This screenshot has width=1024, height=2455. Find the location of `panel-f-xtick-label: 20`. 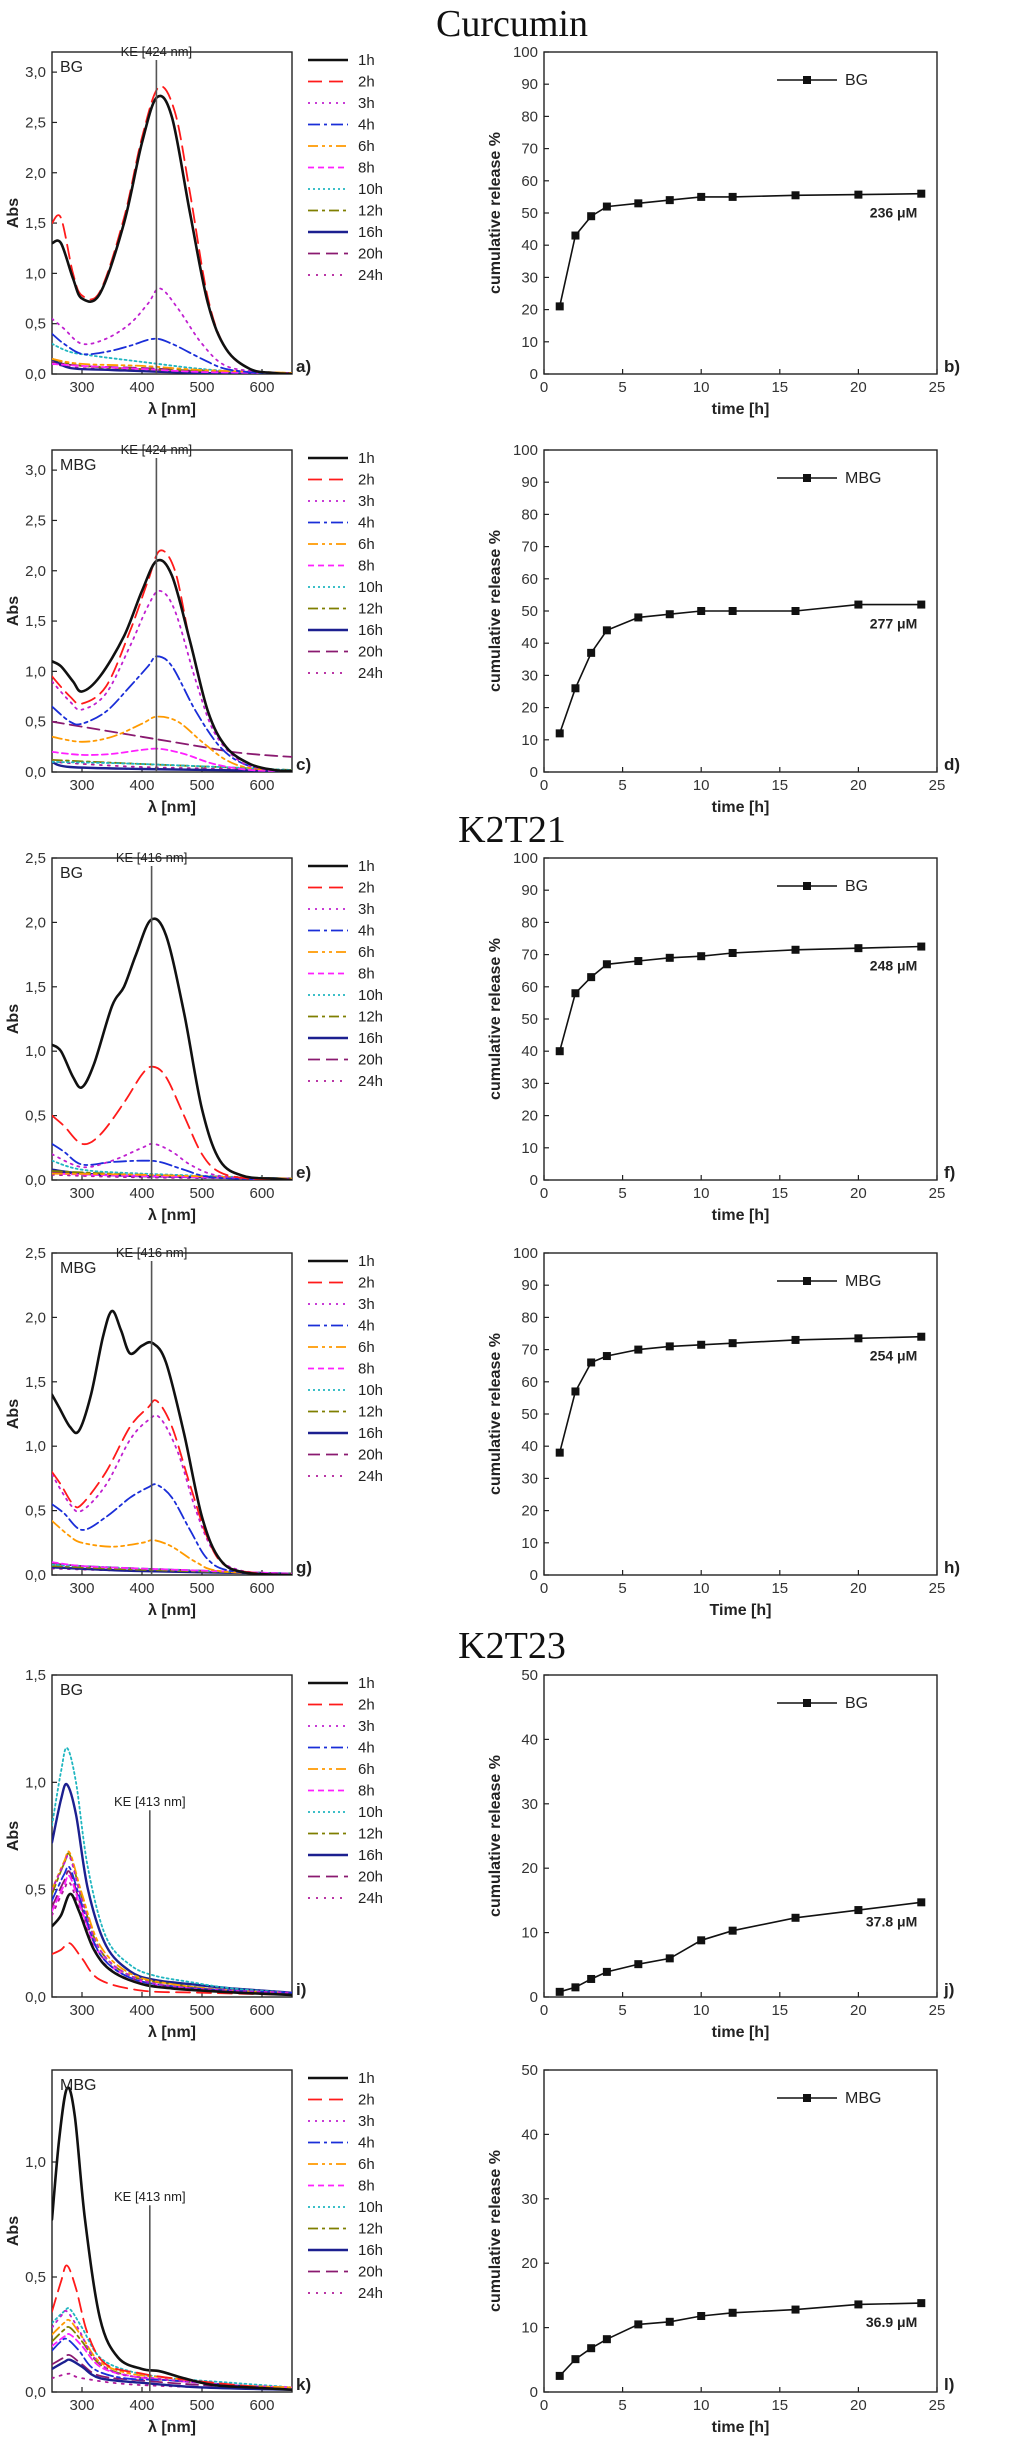

panel-f-xtick-label: 20 is located at coordinates (858, 1193).